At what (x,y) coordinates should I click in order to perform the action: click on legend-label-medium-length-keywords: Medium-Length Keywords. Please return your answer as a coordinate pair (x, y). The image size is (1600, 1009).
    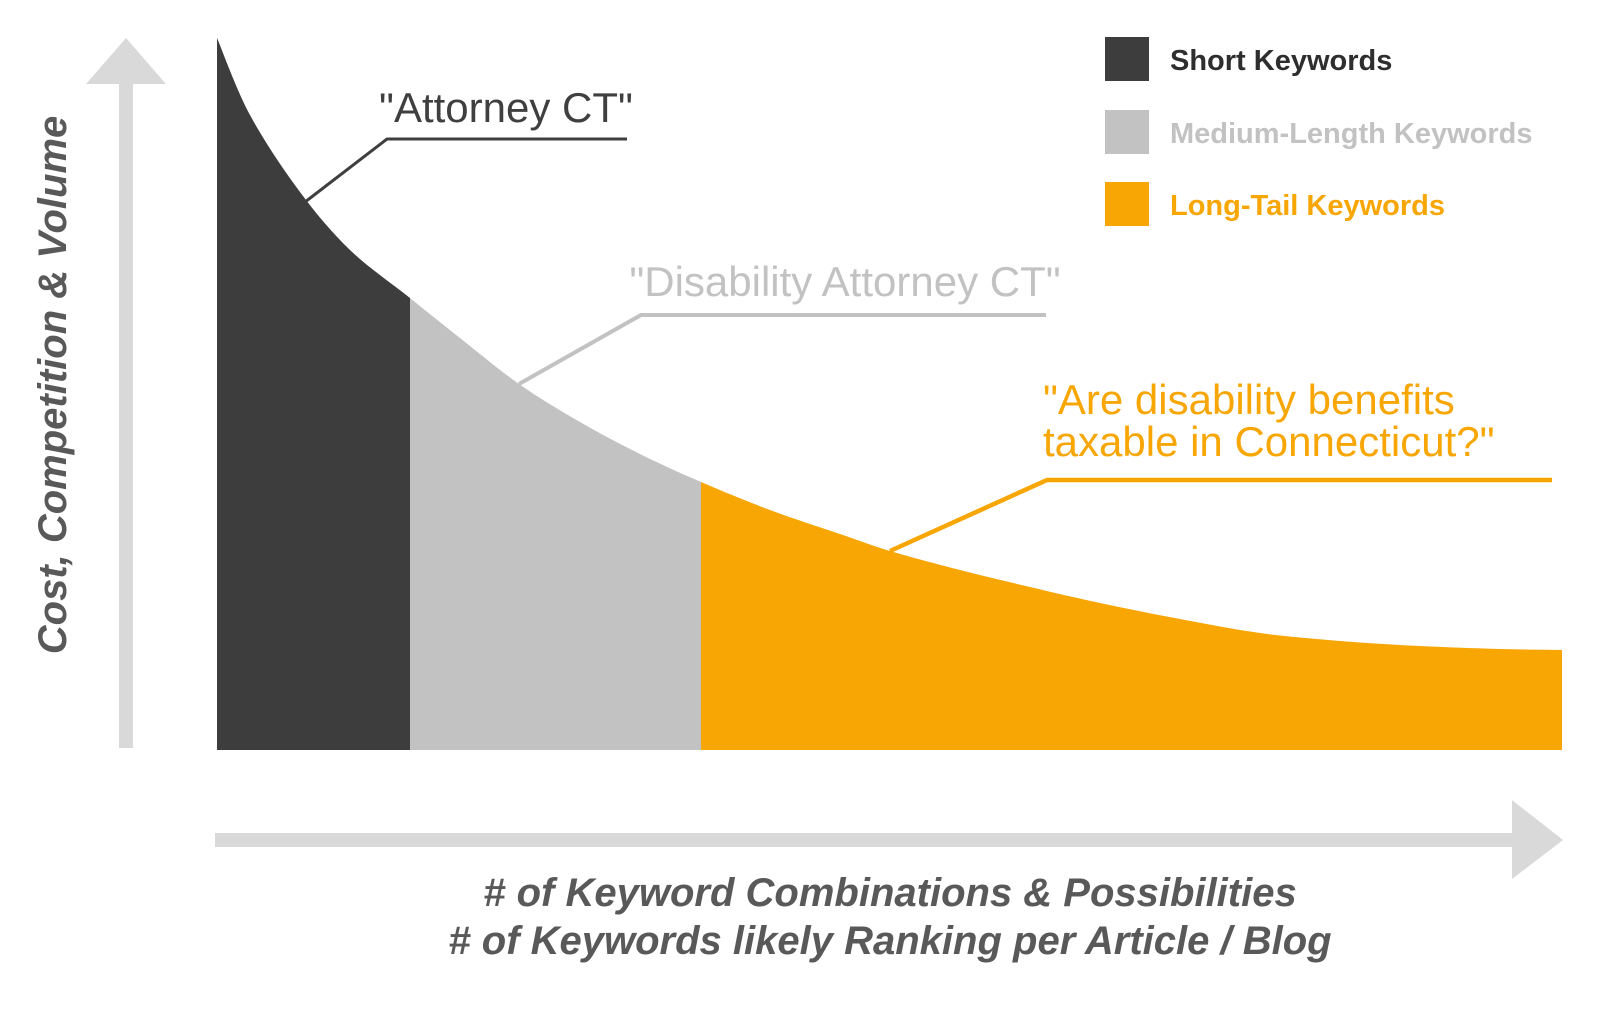
    Looking at the image, I should click on (1351, 134).